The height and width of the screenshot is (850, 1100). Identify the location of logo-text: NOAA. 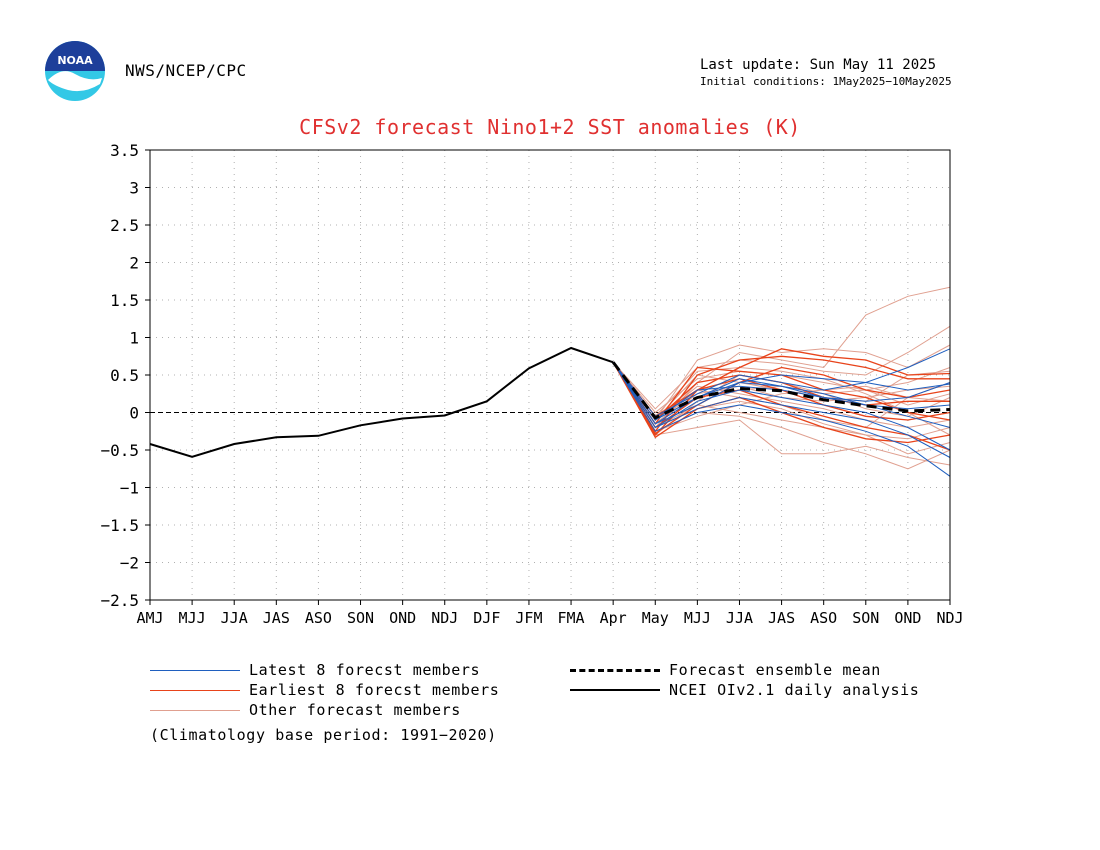
(75, 60).